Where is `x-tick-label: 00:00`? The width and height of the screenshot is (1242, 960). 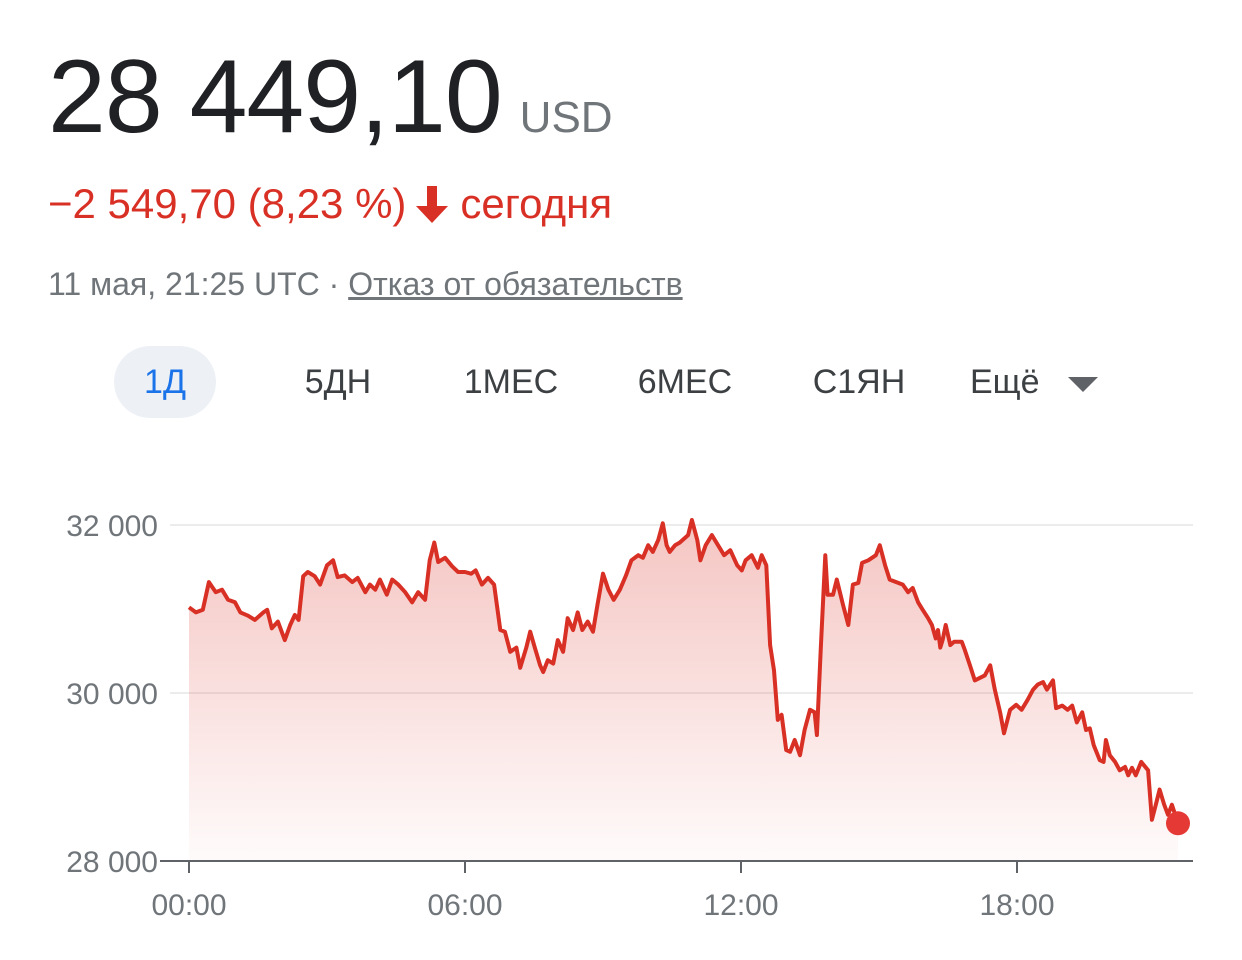 x-tick-label: 00:00 is located at coordinates (188, 905).